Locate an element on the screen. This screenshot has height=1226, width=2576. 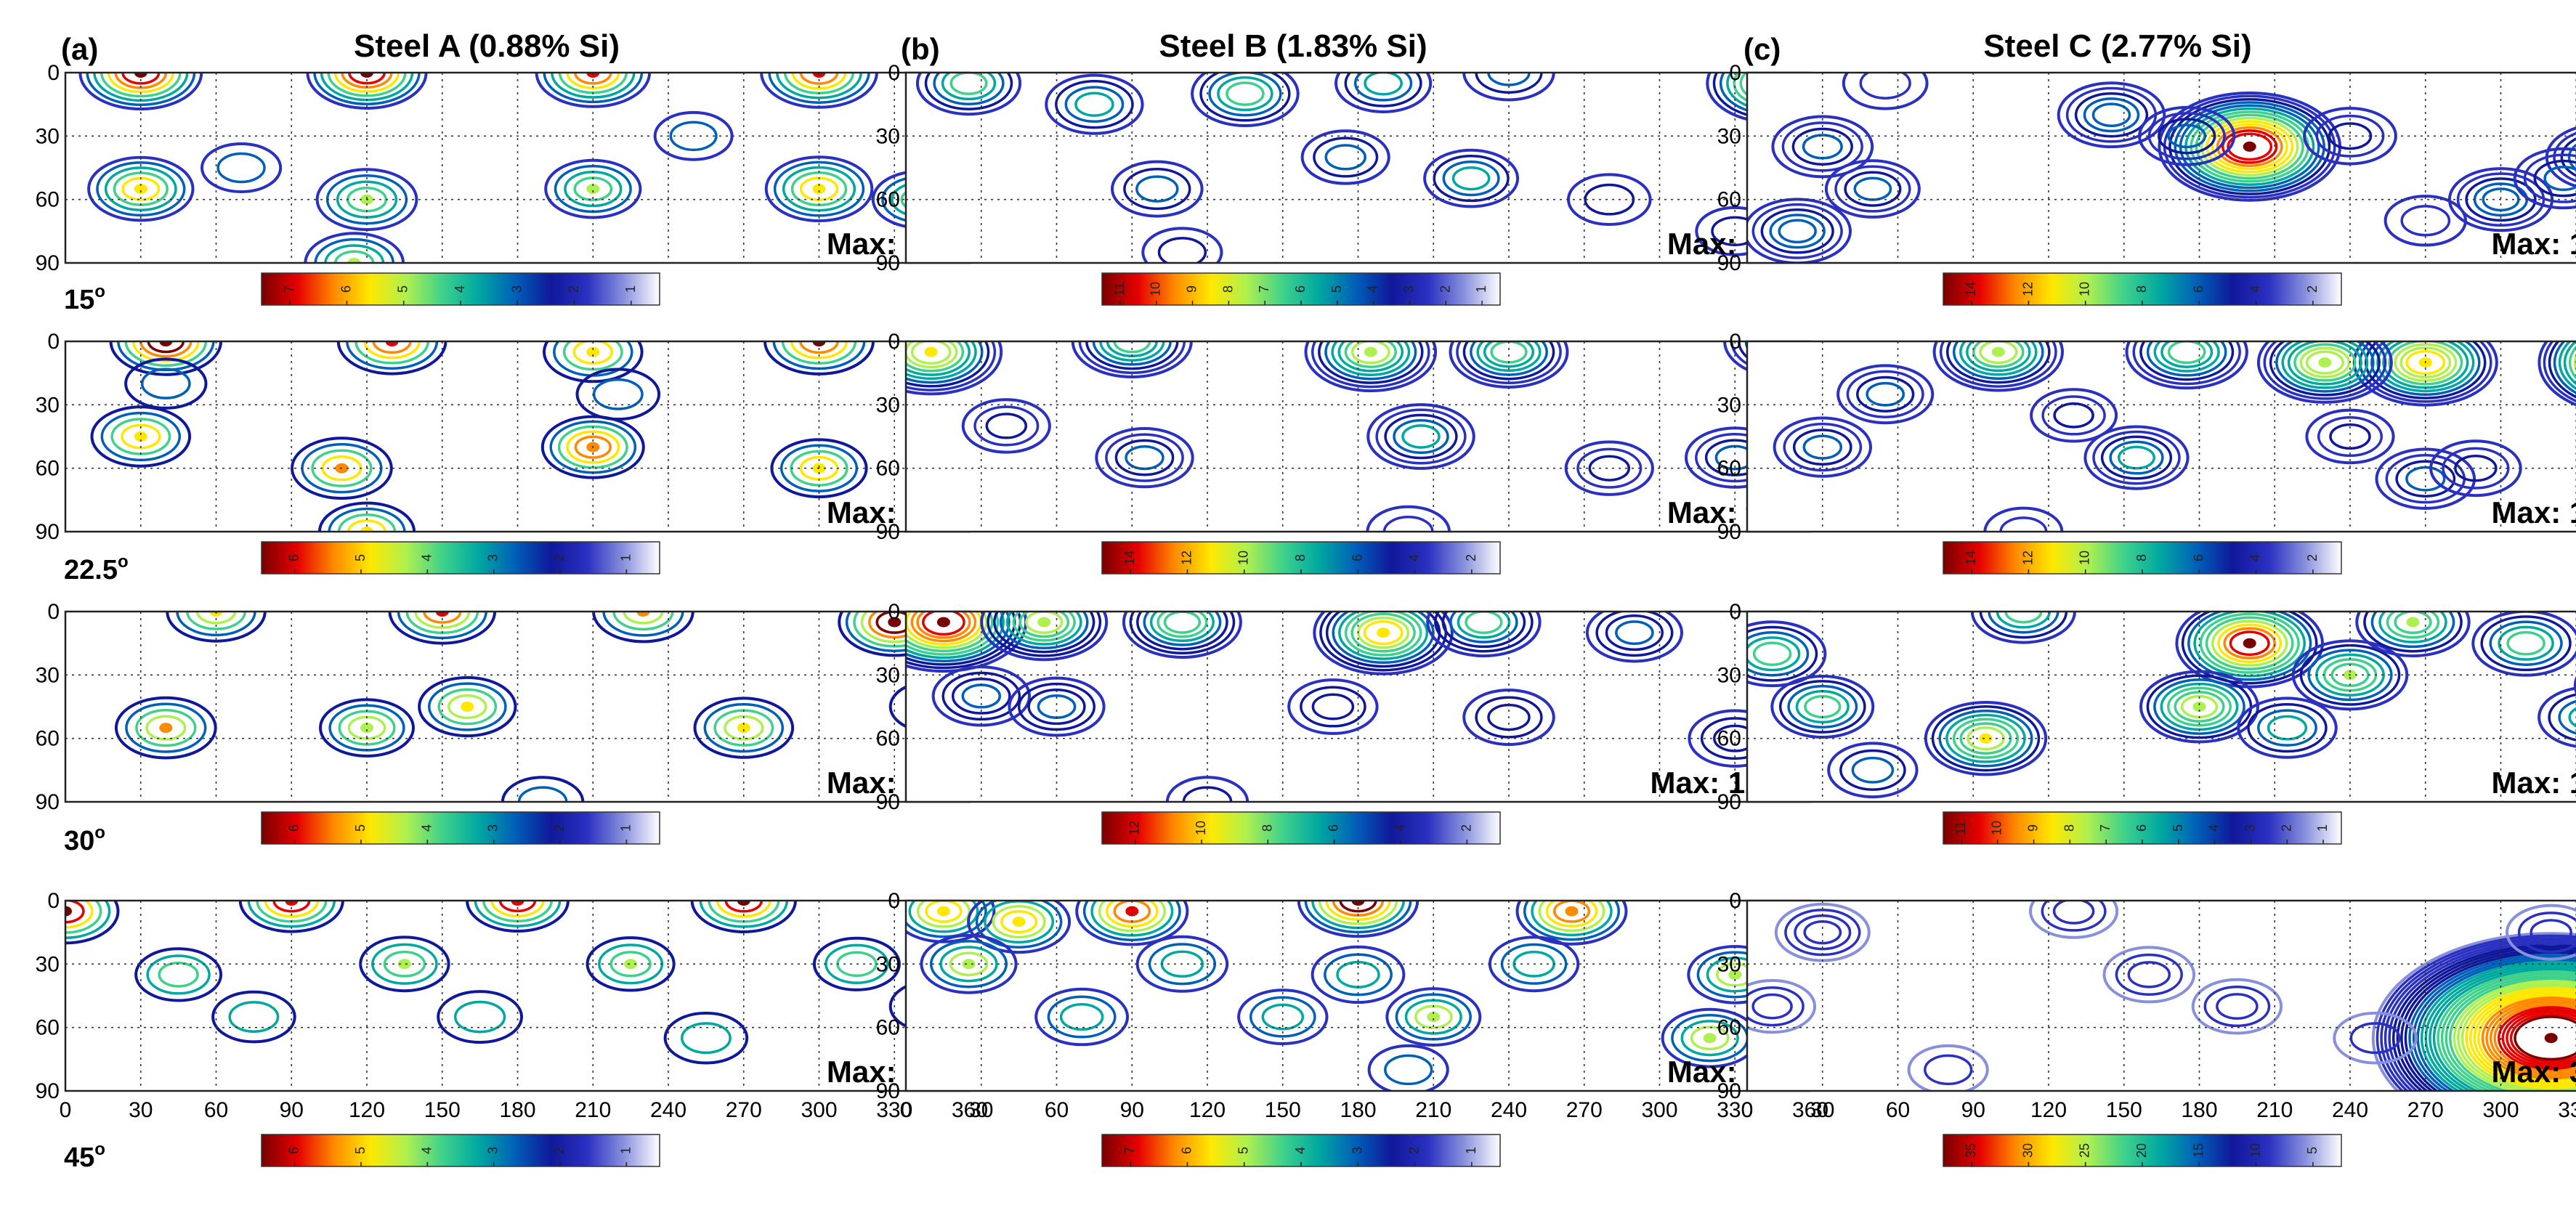
x-tick-label: 30 is located at coordinates (981, 1110).